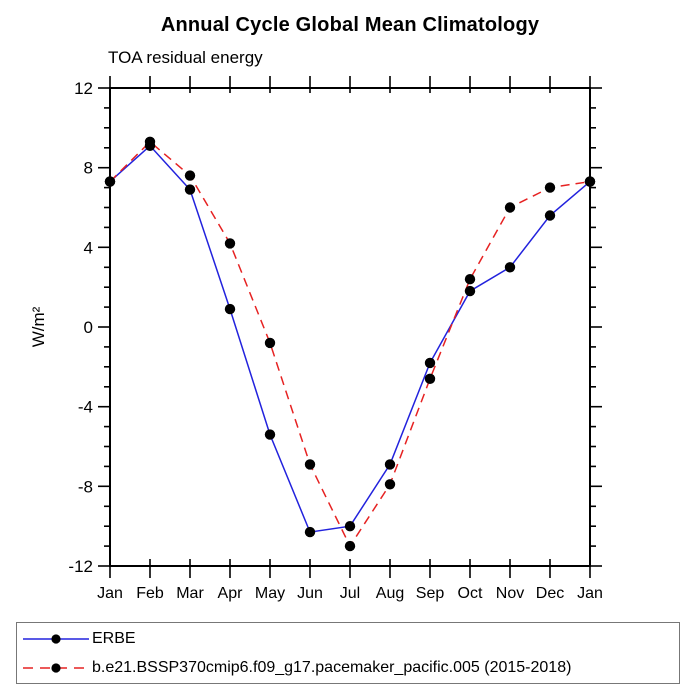 Image resolution: width=700 pixels, height=700 pixels. I want to click on x-axis-labels: Jan Feb Mar Apr May Jun Jul Aug Sep Oct Nov Dec Jan, so click(350, 593).